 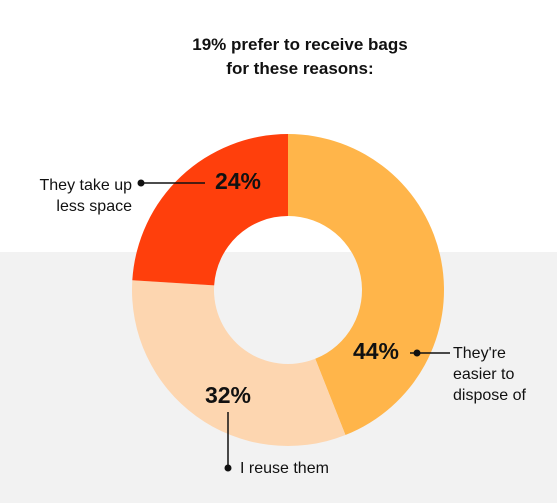 What do you see at coordinates (284, 468) in the screenshot?
I see `category-label: I reuse them` at bounding box center [284, 468].